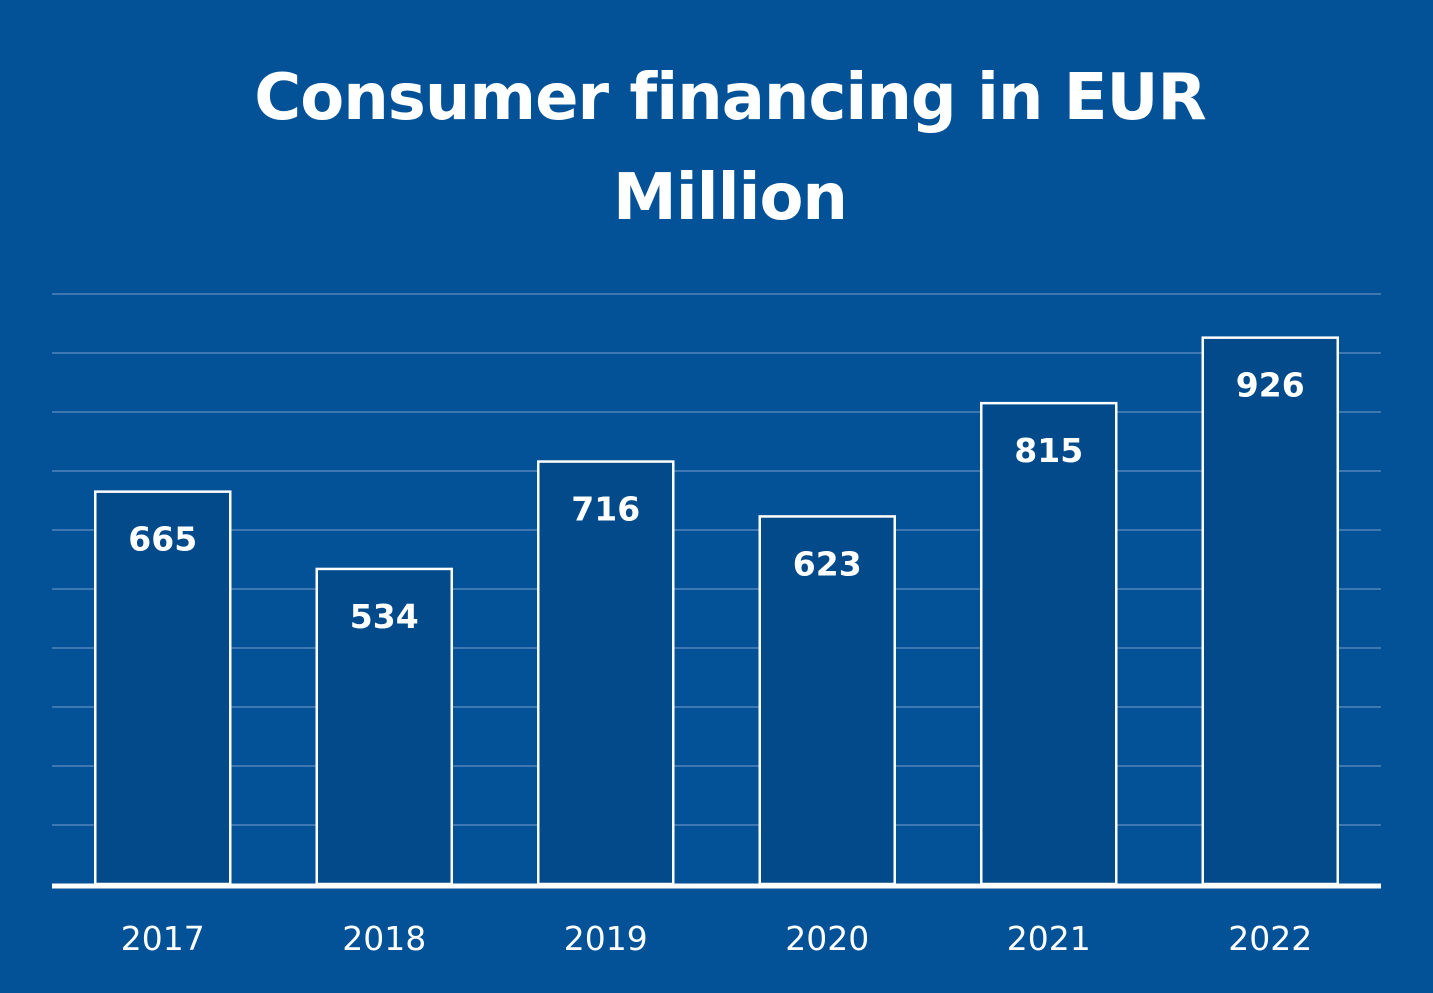 Image resolution: width=1433 pixels, height=993 pixels. Describe the element at coordinates (716, 938) in the screenshot. I see `x-tick-labels: 2017 2018 2019 2020 2021 2022` at that location.